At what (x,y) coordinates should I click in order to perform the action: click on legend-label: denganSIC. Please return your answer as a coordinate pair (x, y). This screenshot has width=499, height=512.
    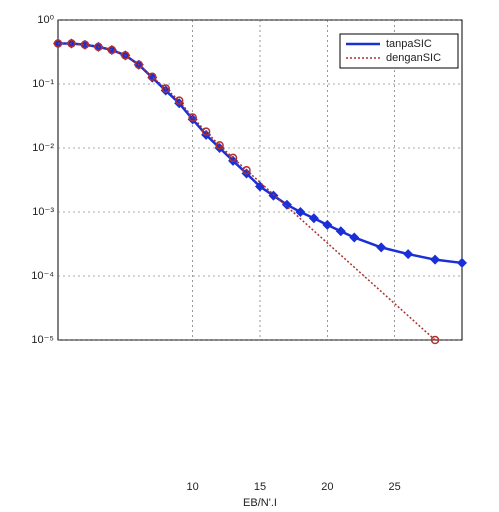
    Looking at the image, I should click on (413, 58).